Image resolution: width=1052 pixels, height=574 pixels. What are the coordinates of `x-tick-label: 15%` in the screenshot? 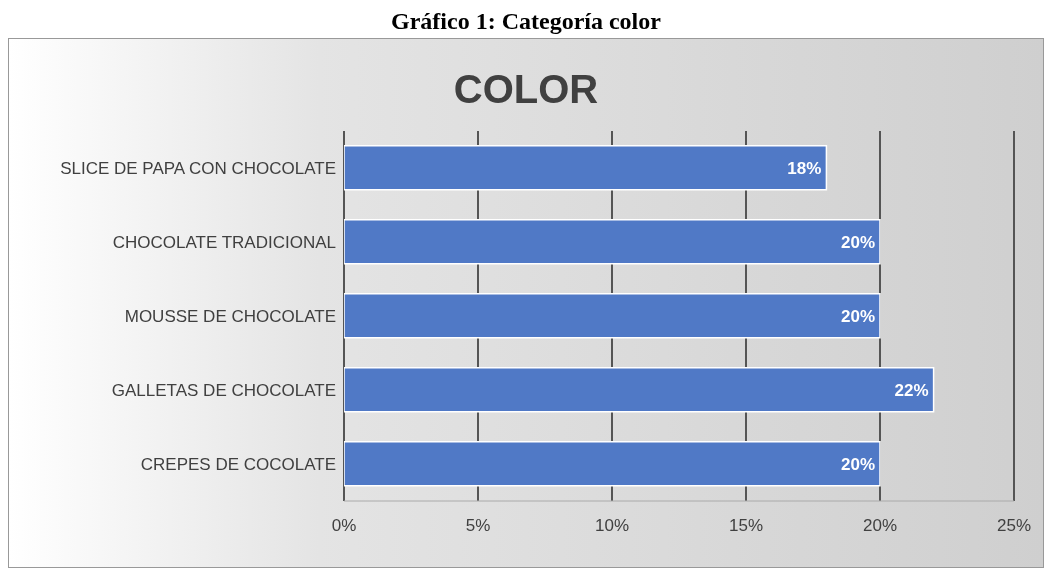 It's located at (746, 526).